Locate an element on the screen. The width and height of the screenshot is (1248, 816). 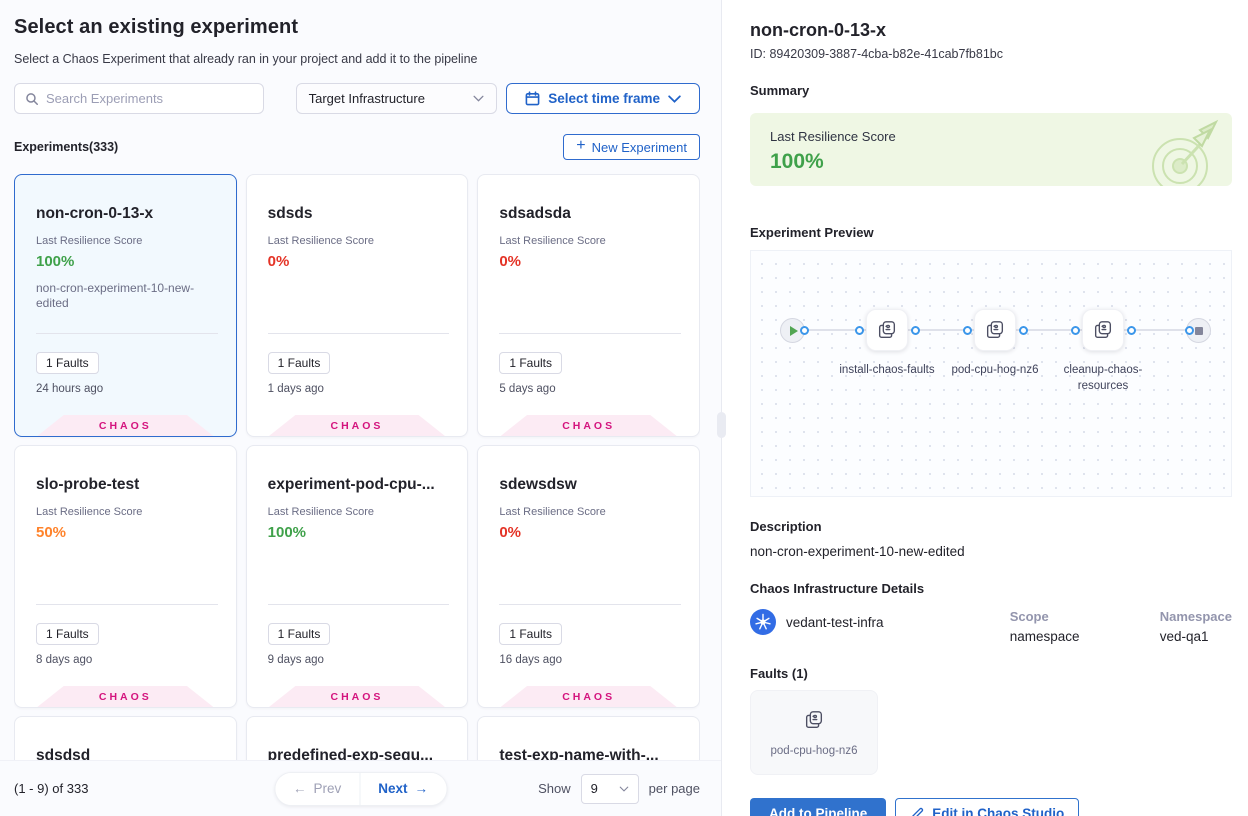
pager: ← Prev Next → is located at coordinates (360, 788).